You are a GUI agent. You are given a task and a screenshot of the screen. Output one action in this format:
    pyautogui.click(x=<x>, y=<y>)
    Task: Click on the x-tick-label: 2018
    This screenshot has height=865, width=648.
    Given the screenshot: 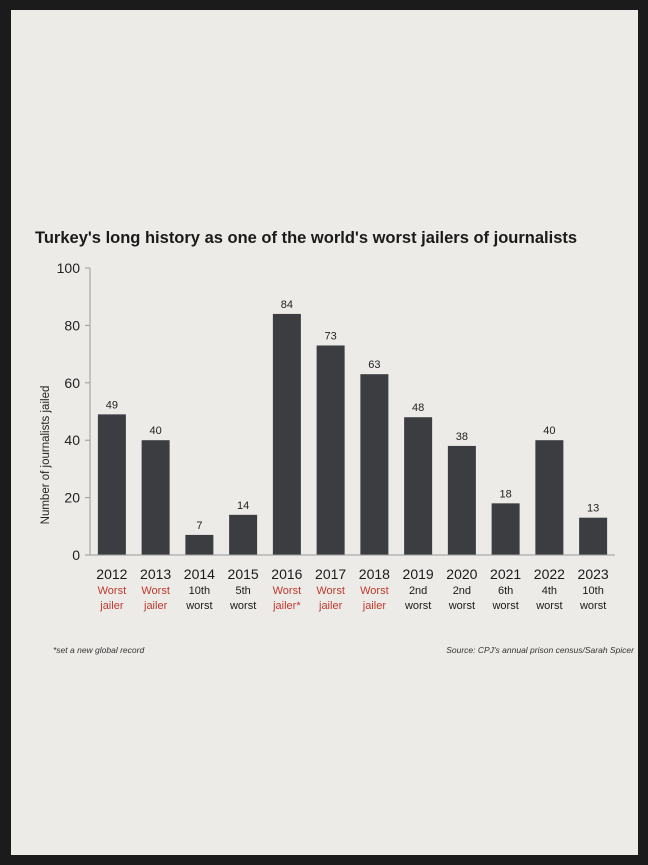 What is the action you would take?
    pyautogui.click(x=374, y=574)
    